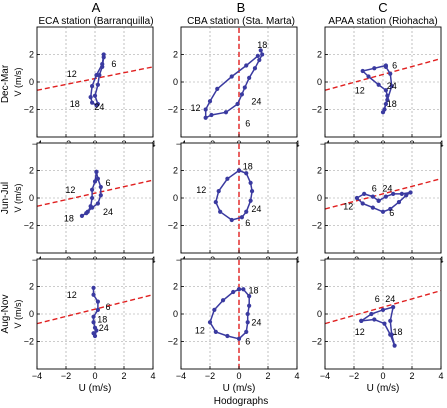  I want to click on col-a-station: ECA station (Barranquilla), so click(95, 21).